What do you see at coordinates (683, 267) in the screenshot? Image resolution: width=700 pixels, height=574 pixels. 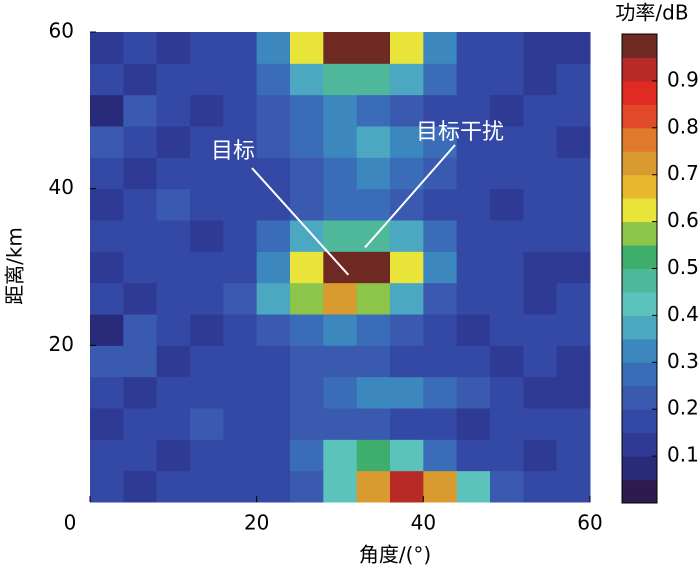 I see `colorbar-tick-label: 0.5` at bounding box center [683, 267].